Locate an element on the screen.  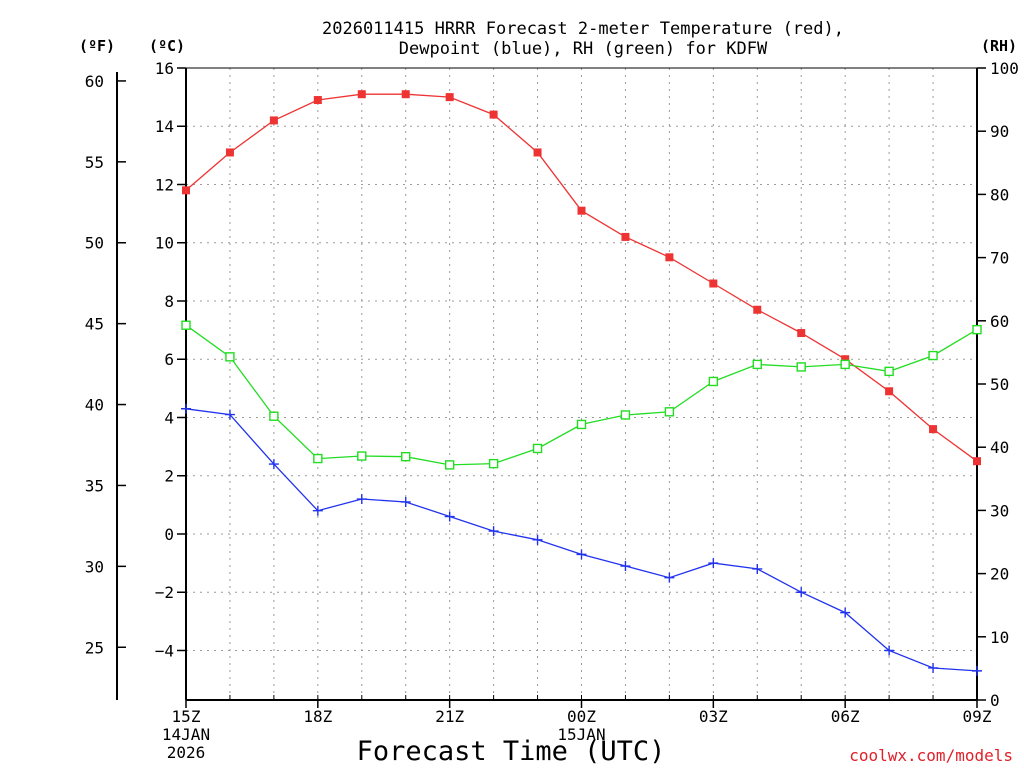
rh-tick-label: 80 is located at coordinates (999, 194).